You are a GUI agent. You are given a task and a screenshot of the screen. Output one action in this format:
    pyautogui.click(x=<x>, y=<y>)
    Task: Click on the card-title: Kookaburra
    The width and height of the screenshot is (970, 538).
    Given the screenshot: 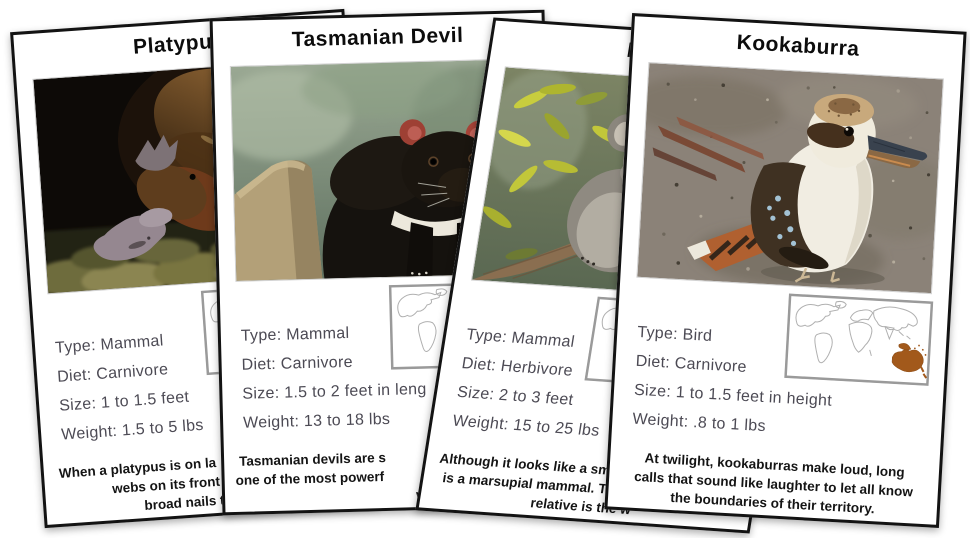 What is the action you would take?
    pyautogui.click(x=798, y=45)
    